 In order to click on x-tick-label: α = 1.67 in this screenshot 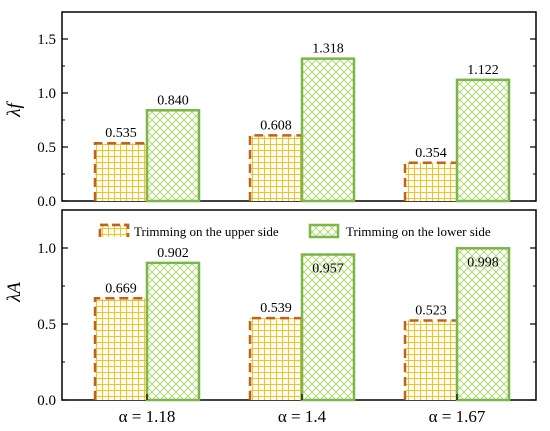, I will do `click(457, 416)`.